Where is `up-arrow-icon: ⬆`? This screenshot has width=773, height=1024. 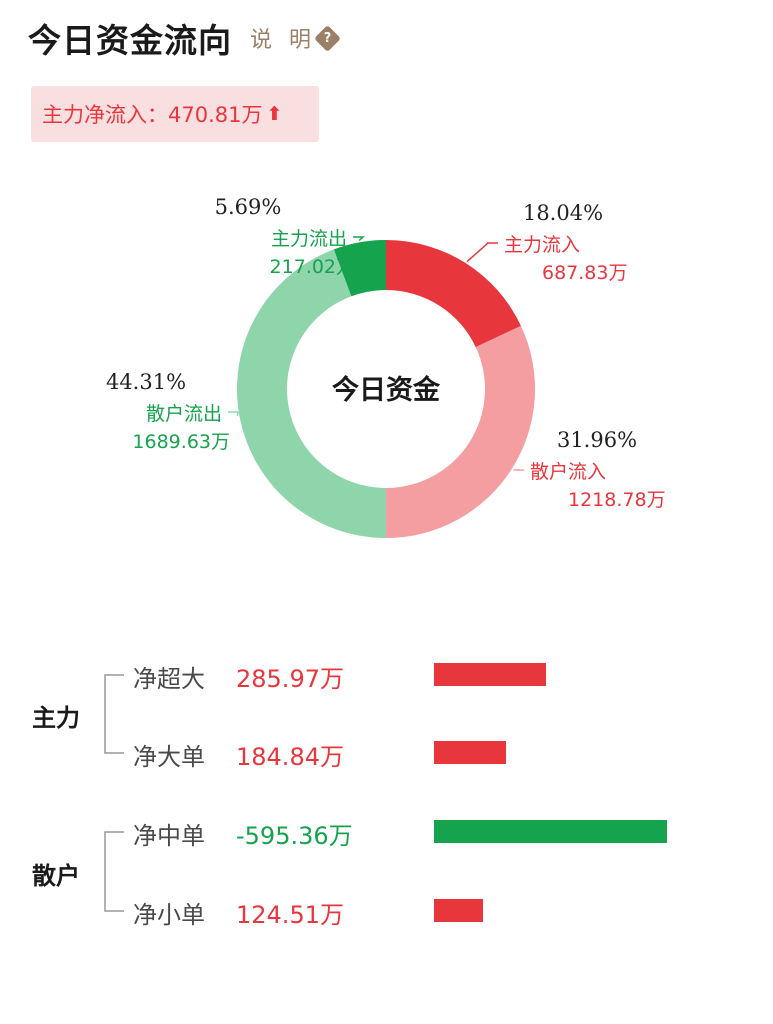 up-arrow-icon: ⬆ is located at coordinates (274, 114).